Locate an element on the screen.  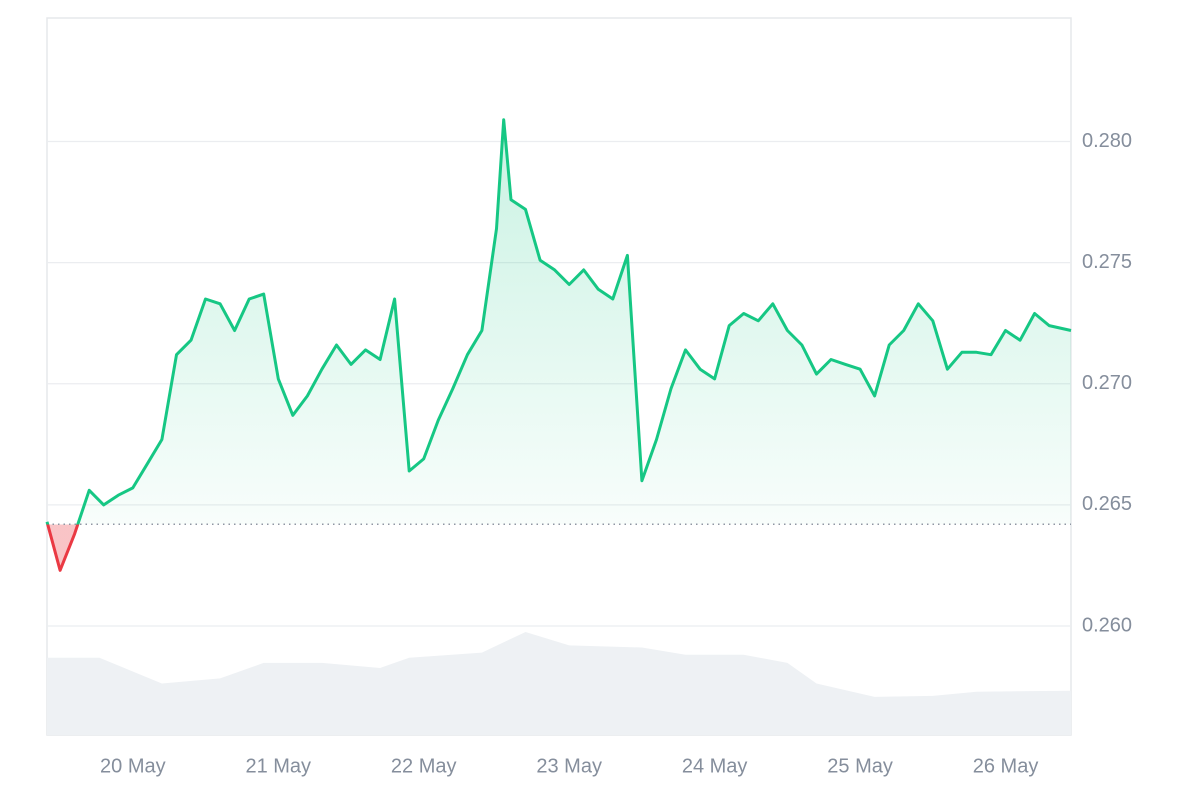
x-tick-label: 23 May is located at coordinates (569, 766).